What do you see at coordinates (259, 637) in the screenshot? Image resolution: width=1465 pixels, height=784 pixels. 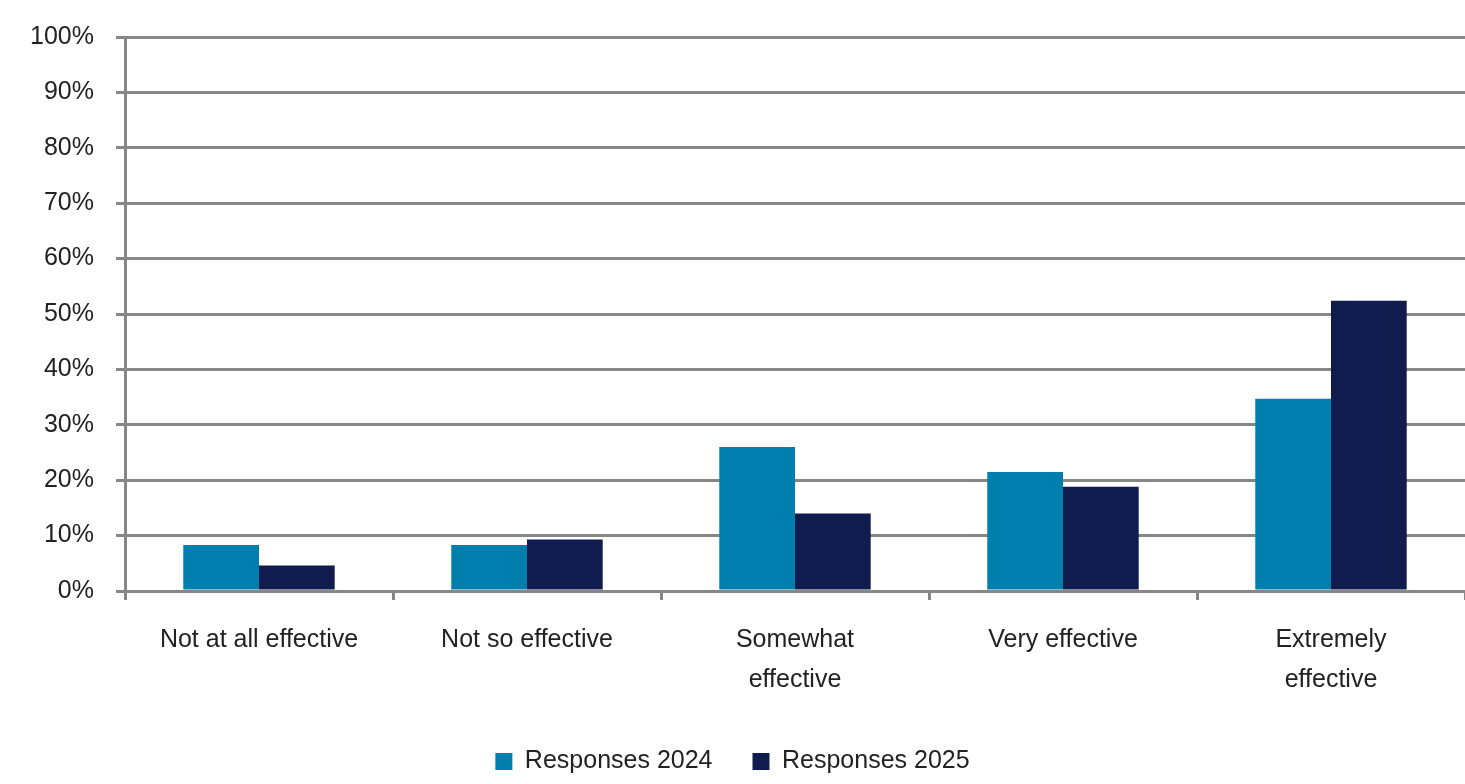 I see `x-tick-label: Not at all effective` at bounding box center [259, 637].